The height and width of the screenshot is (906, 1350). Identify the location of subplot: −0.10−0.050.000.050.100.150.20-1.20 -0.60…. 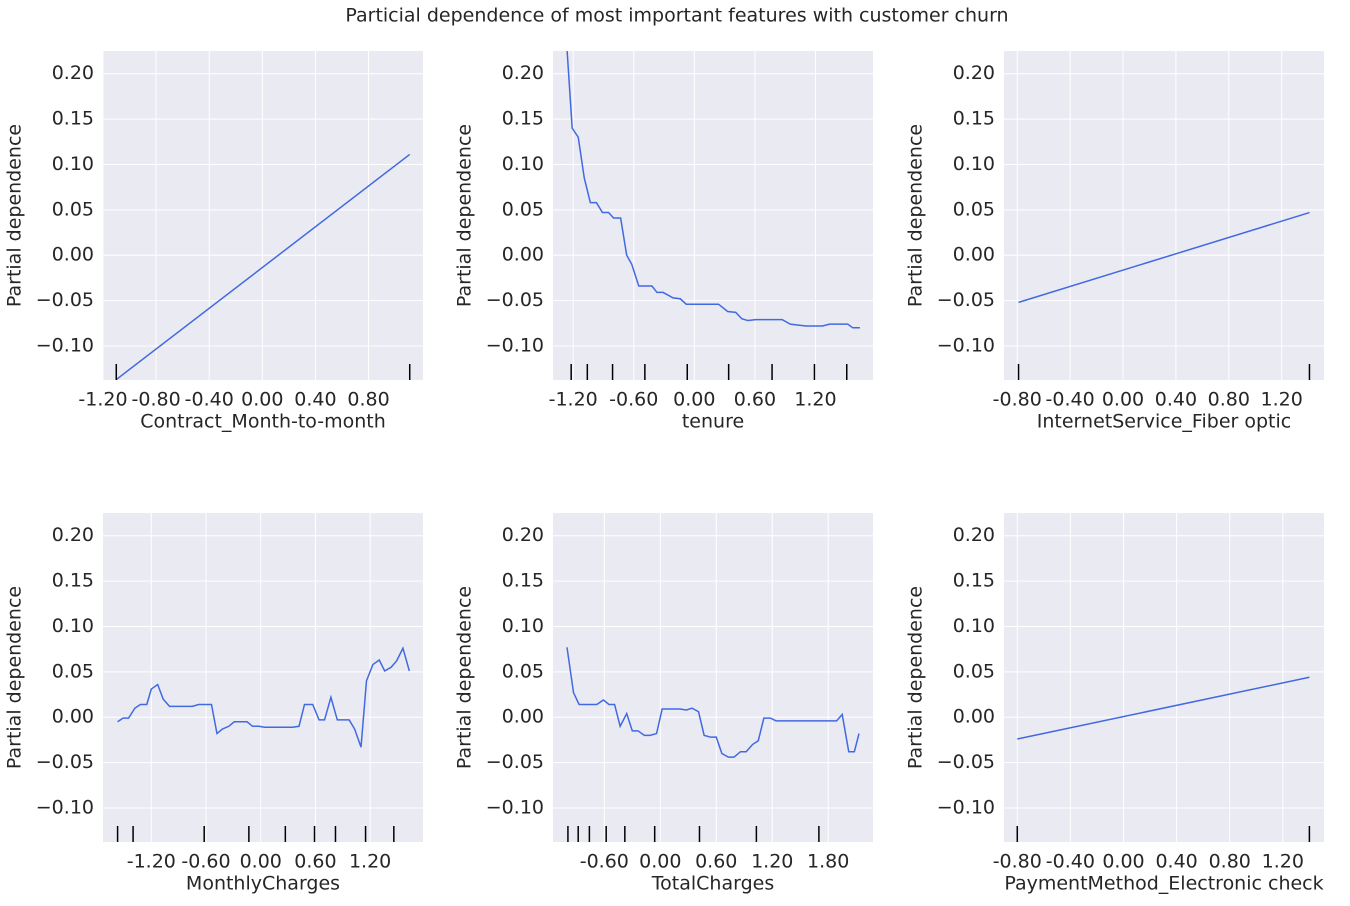
(213, 704).